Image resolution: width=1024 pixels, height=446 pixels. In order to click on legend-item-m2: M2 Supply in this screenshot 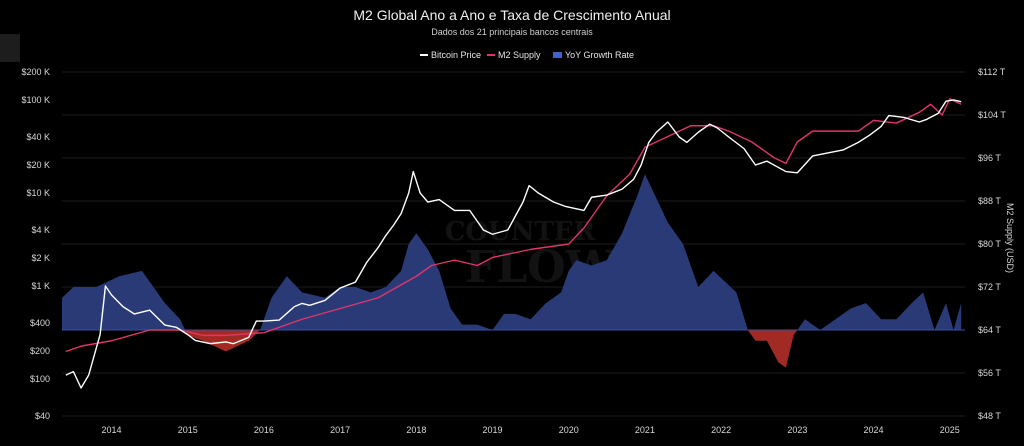, I will do `click(514, 55)`.